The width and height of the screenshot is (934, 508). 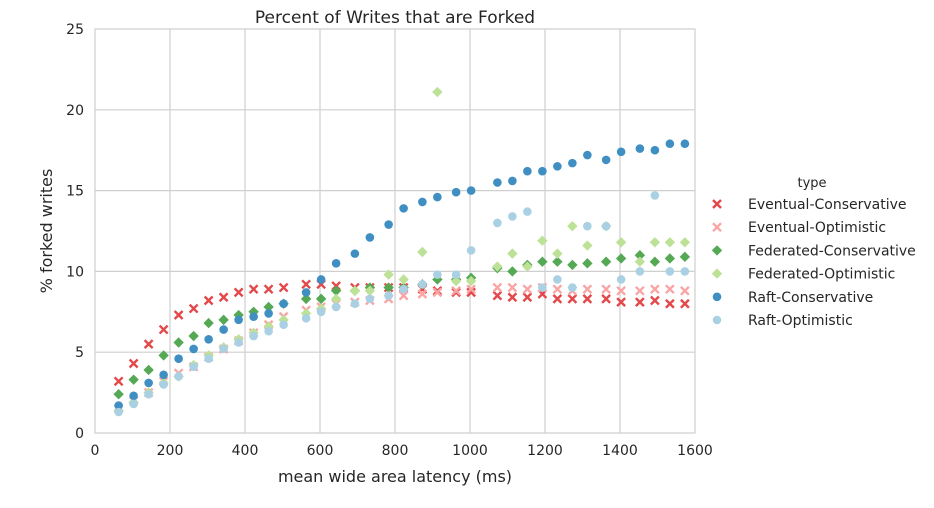 What do you see at coordinates (95, 451) in the screenshot?
I see `x-tick-label: 0` at bounding box center [95, 451].